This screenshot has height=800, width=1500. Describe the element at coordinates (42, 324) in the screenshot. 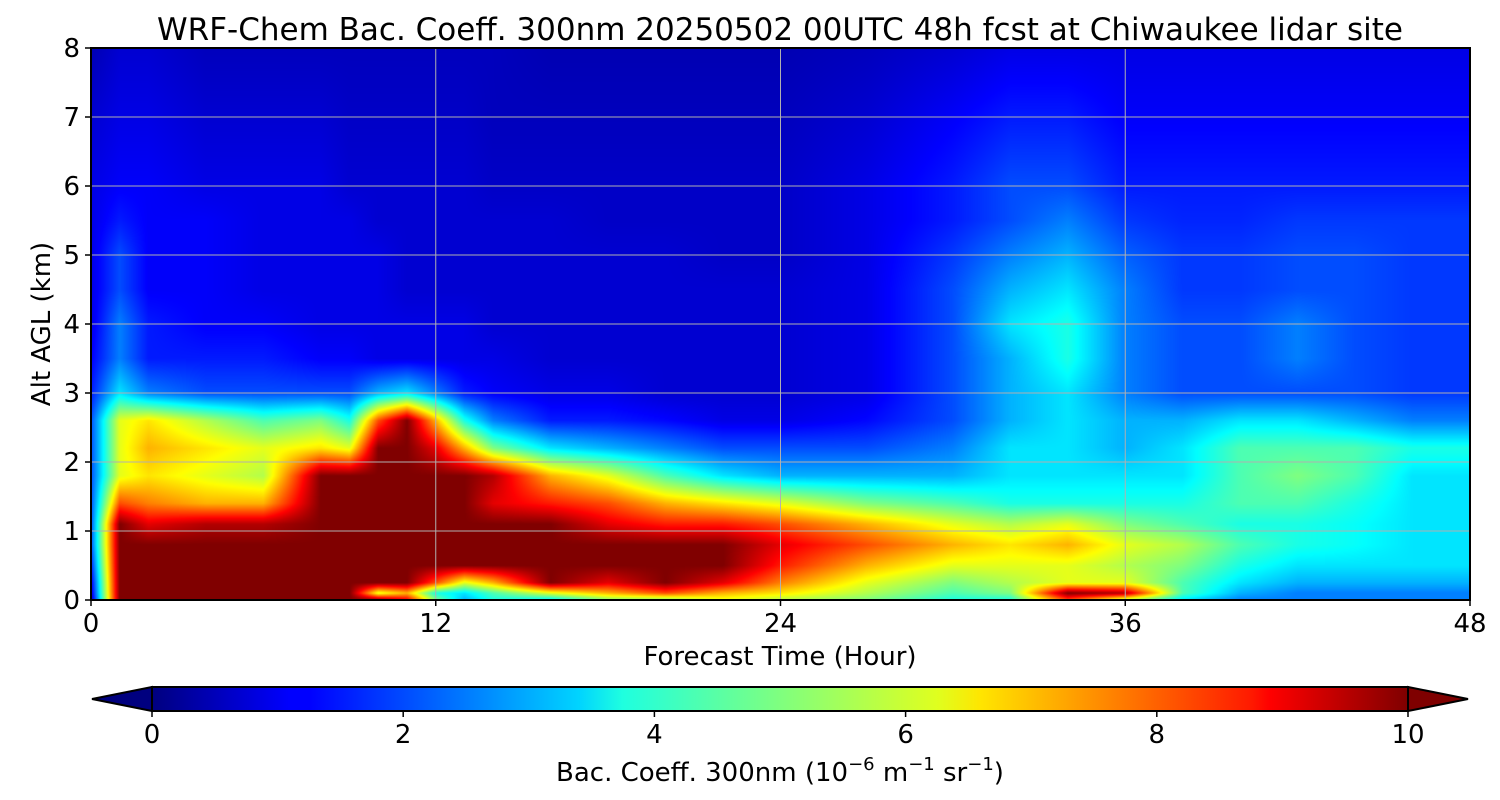

I see `y-axis-label: Alt AGL (km)` at that location.